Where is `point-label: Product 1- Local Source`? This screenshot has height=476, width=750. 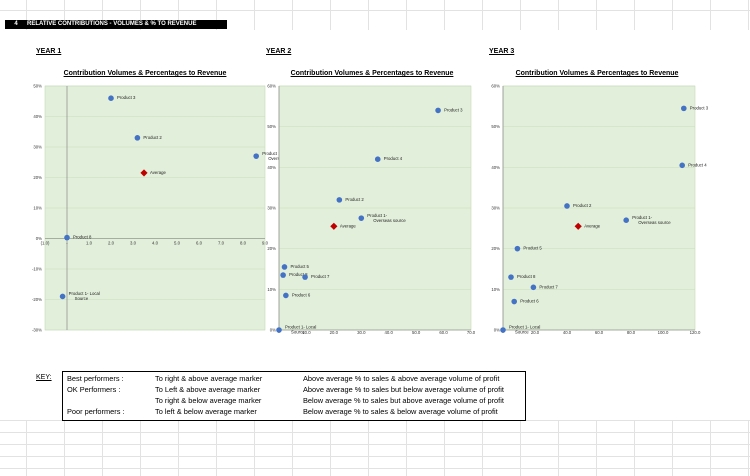 point-label: Product 1- Local Source is located at coordinates (84, 296).